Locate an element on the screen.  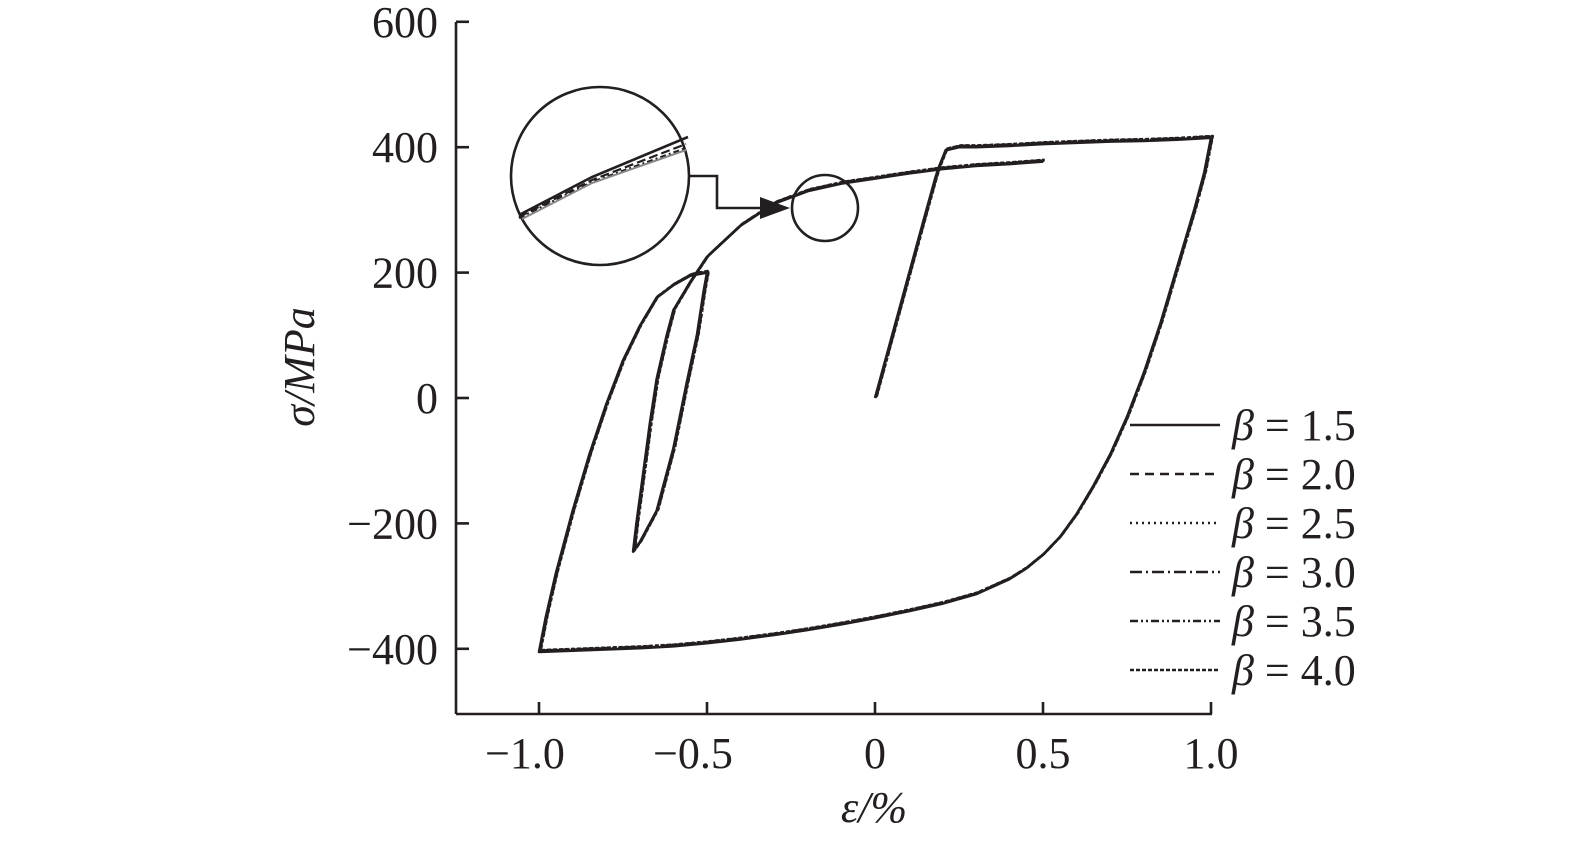
x-axis-ticks: −1.0 −0.5 0 0.5 1.0 is located at coordinates (862, 740).